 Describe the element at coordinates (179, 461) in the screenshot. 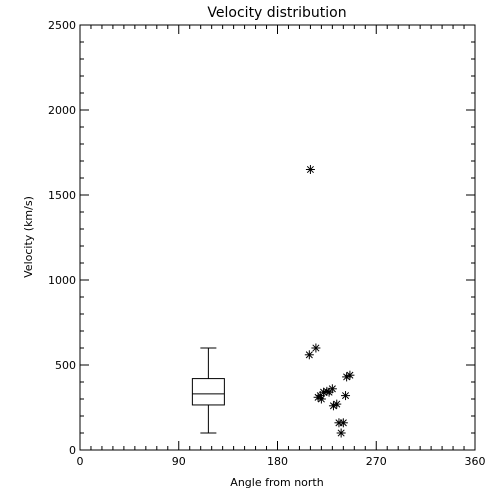

I see `x-tick-label: 90` at that location.